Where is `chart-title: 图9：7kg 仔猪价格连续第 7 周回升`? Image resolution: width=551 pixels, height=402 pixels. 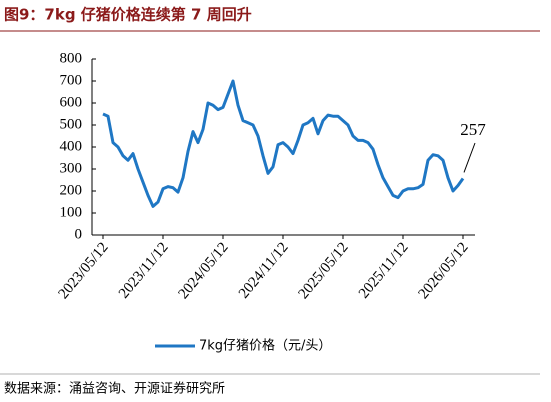
chart-title: 图9：7kg 仔猪价格连续第 7 周回升 is located at coordinates (128, 15).